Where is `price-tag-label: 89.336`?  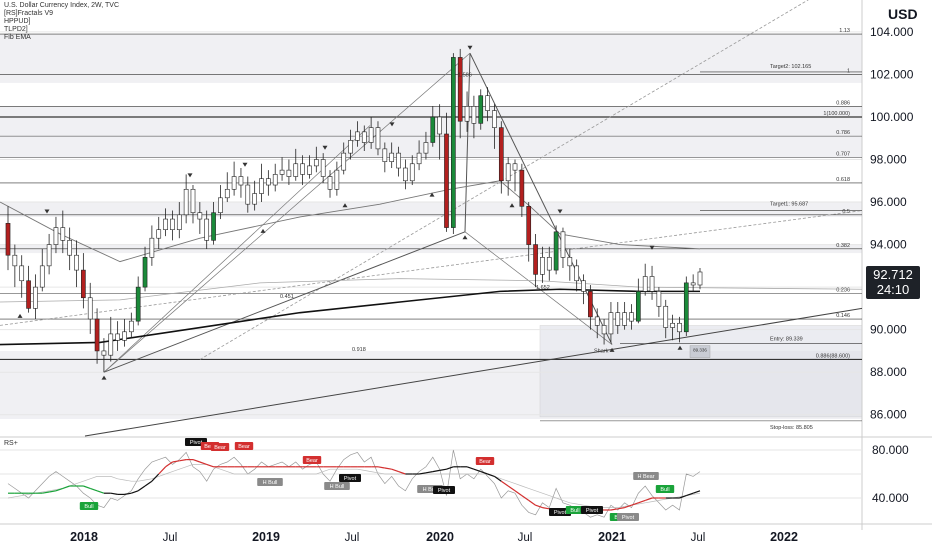 price-tag-label: 89.336 is located at coordinates (700, 350).